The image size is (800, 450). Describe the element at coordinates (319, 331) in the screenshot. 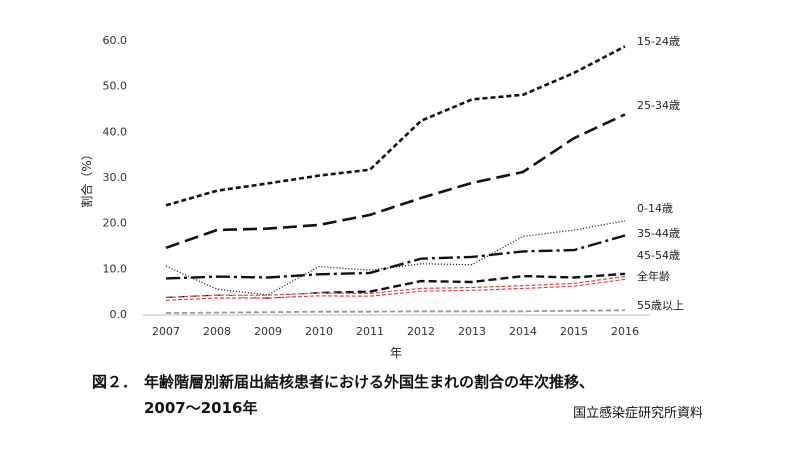

I see `x-tick-label: 2010` at that location.